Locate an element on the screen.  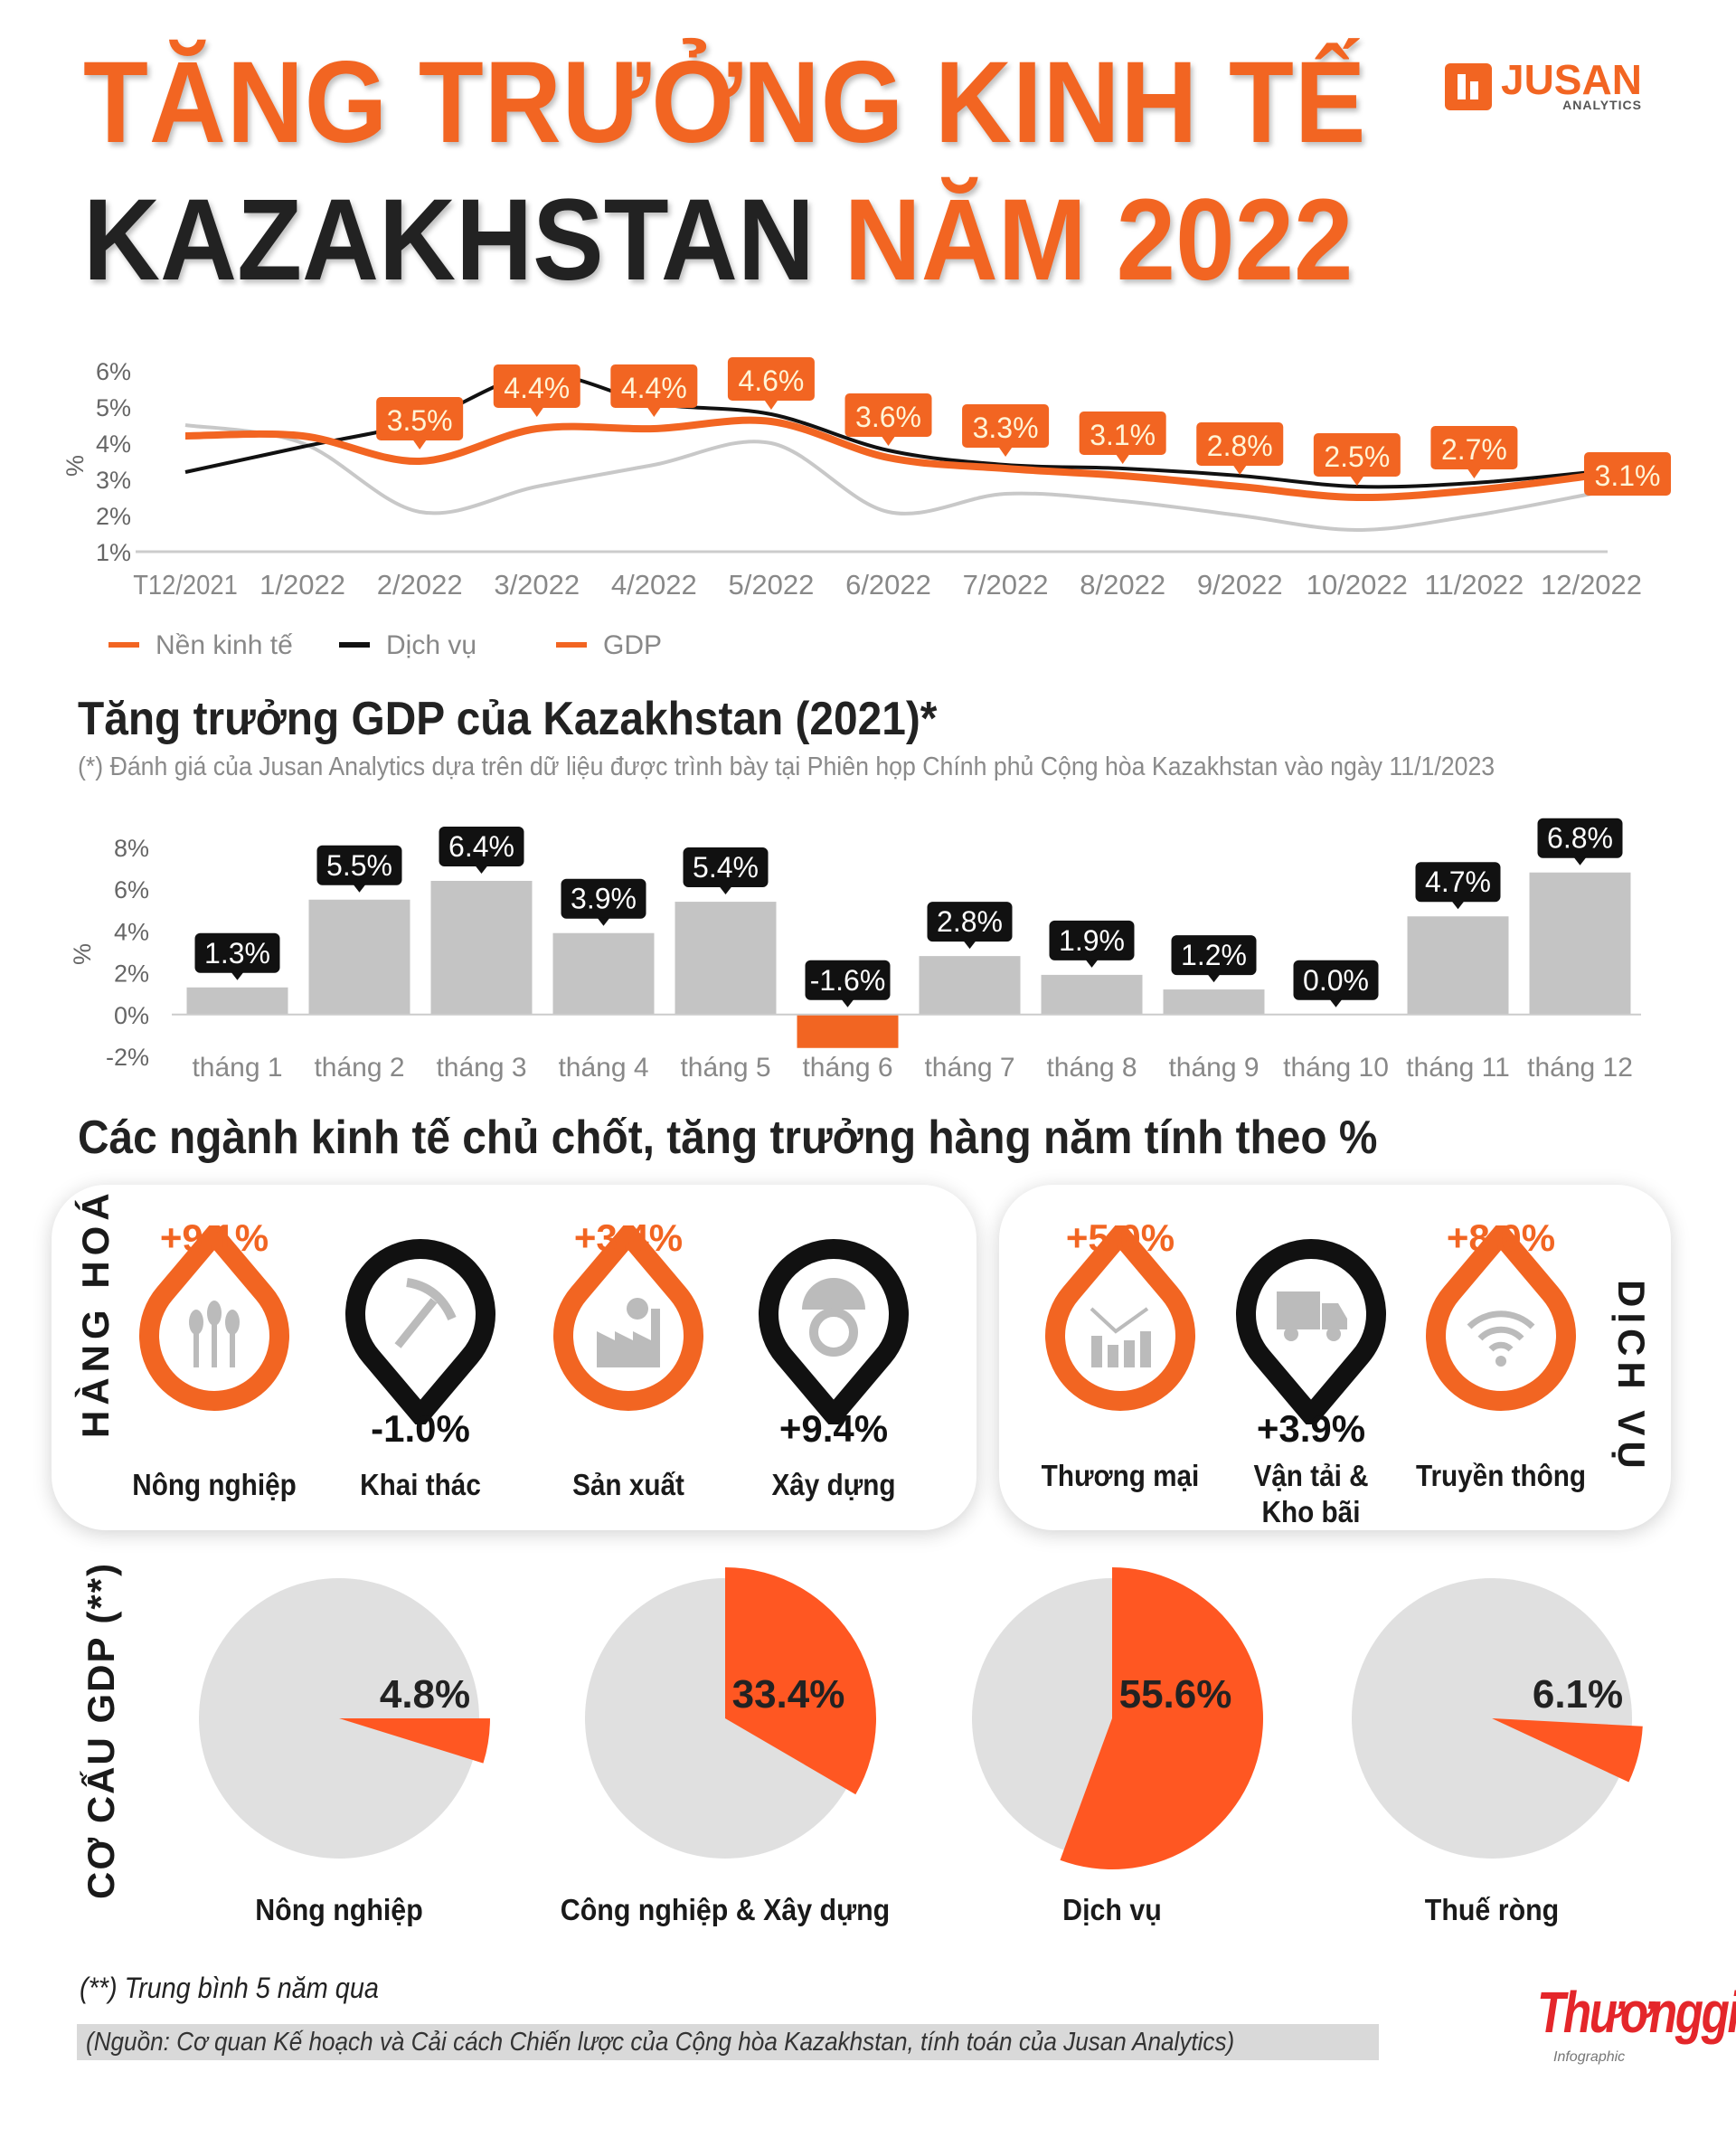
x-tick-label: 2/2022 is located at coordinates (420, 585).